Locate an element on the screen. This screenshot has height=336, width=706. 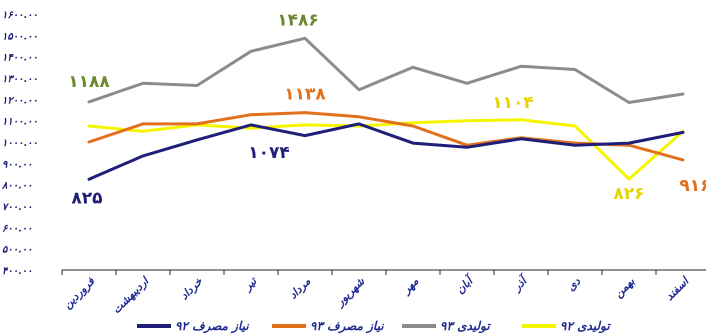
legend-label: نیاز مصرف ۹۲ is located at coordinates (212, 326).